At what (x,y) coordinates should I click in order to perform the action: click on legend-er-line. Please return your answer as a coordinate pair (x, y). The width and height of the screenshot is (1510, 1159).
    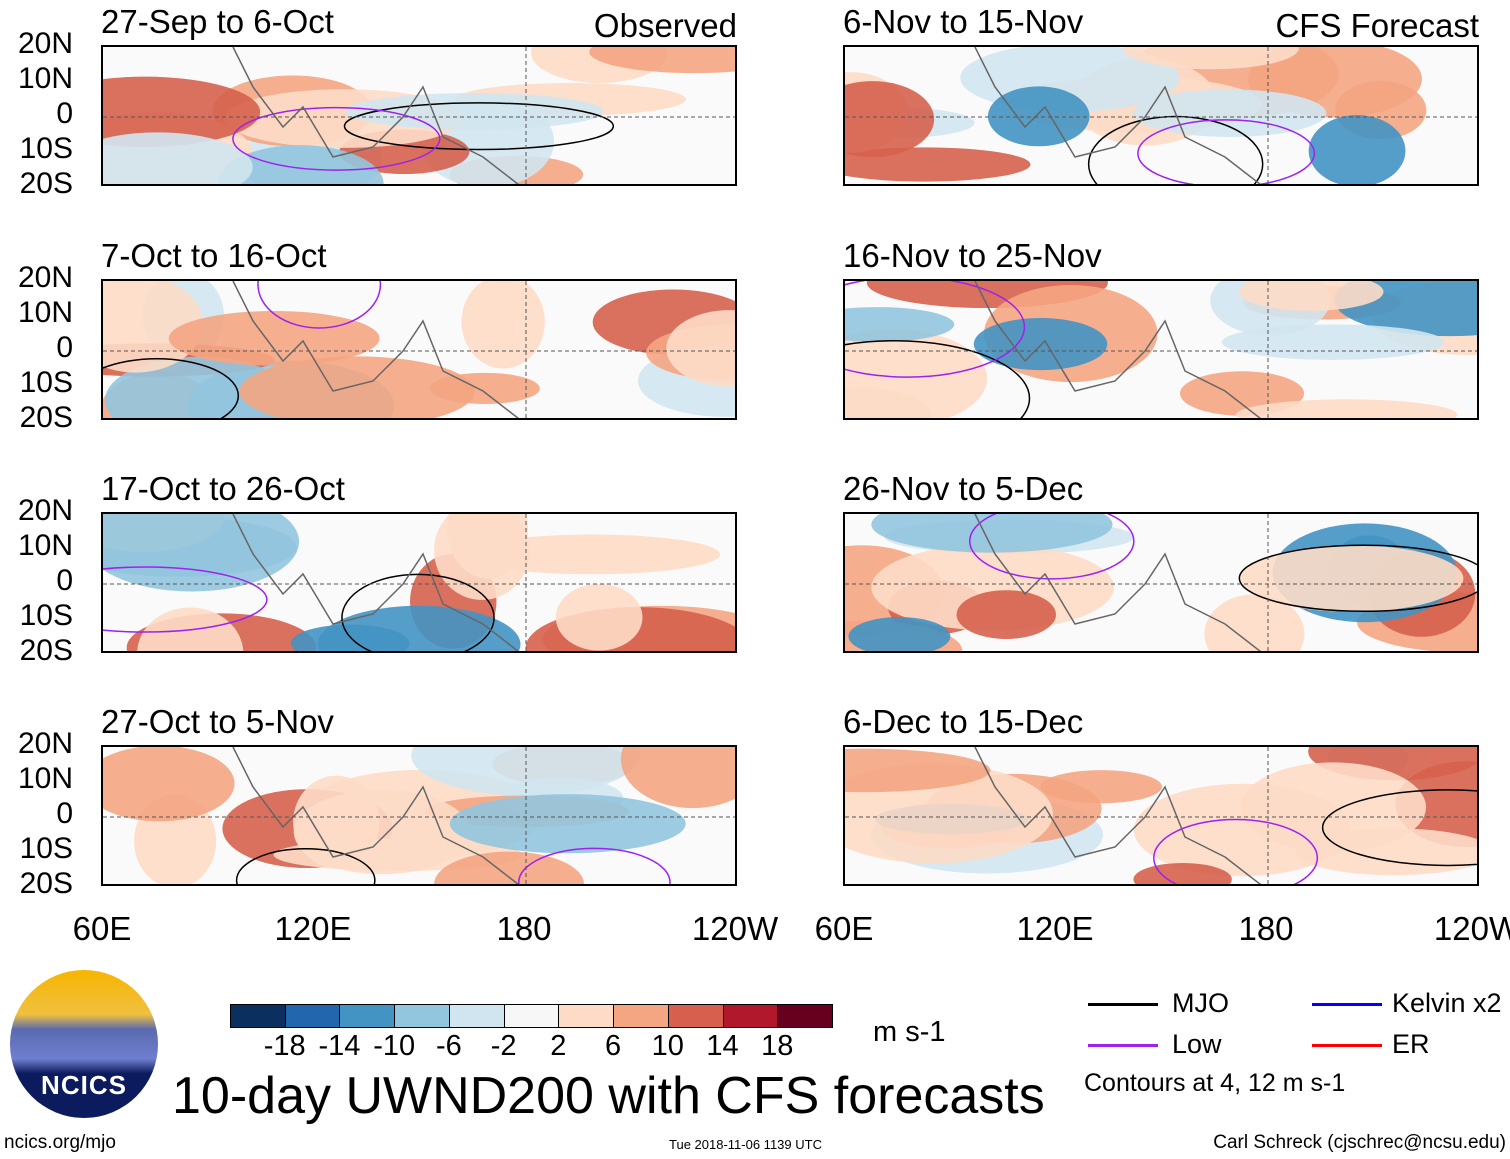
    Looking at the image, I should click on (1347, 1045).